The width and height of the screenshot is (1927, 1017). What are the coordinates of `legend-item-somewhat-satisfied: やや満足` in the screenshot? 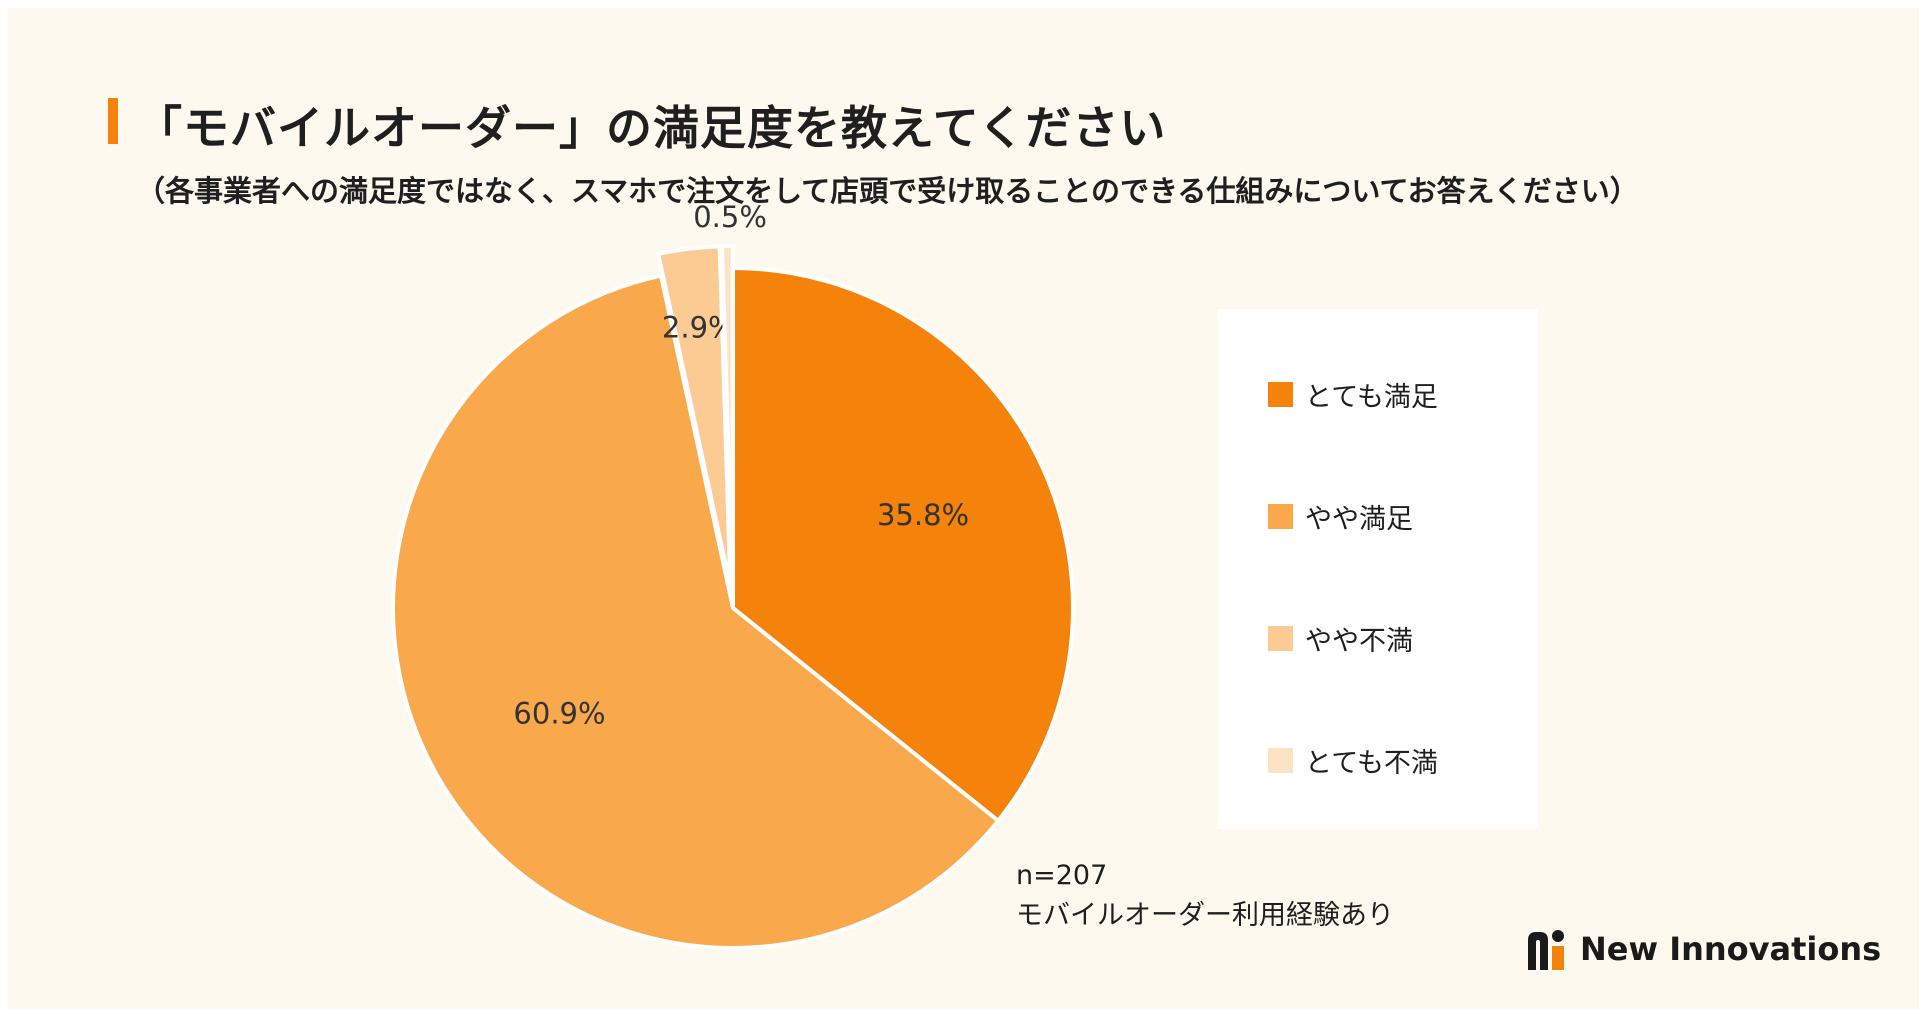 It's located at (1340, 516).